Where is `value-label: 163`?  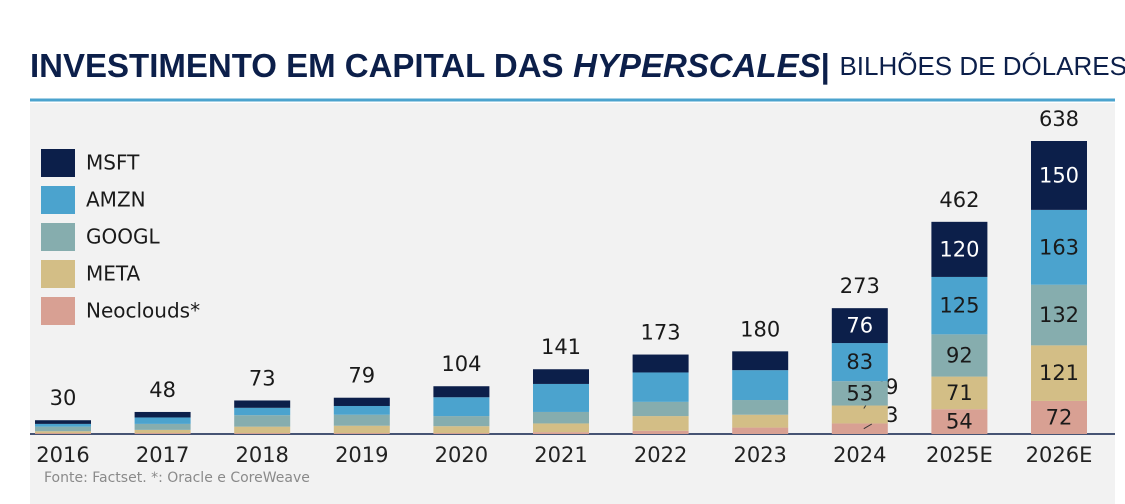 value-label: 163 is located at coordinates (1059, 247).